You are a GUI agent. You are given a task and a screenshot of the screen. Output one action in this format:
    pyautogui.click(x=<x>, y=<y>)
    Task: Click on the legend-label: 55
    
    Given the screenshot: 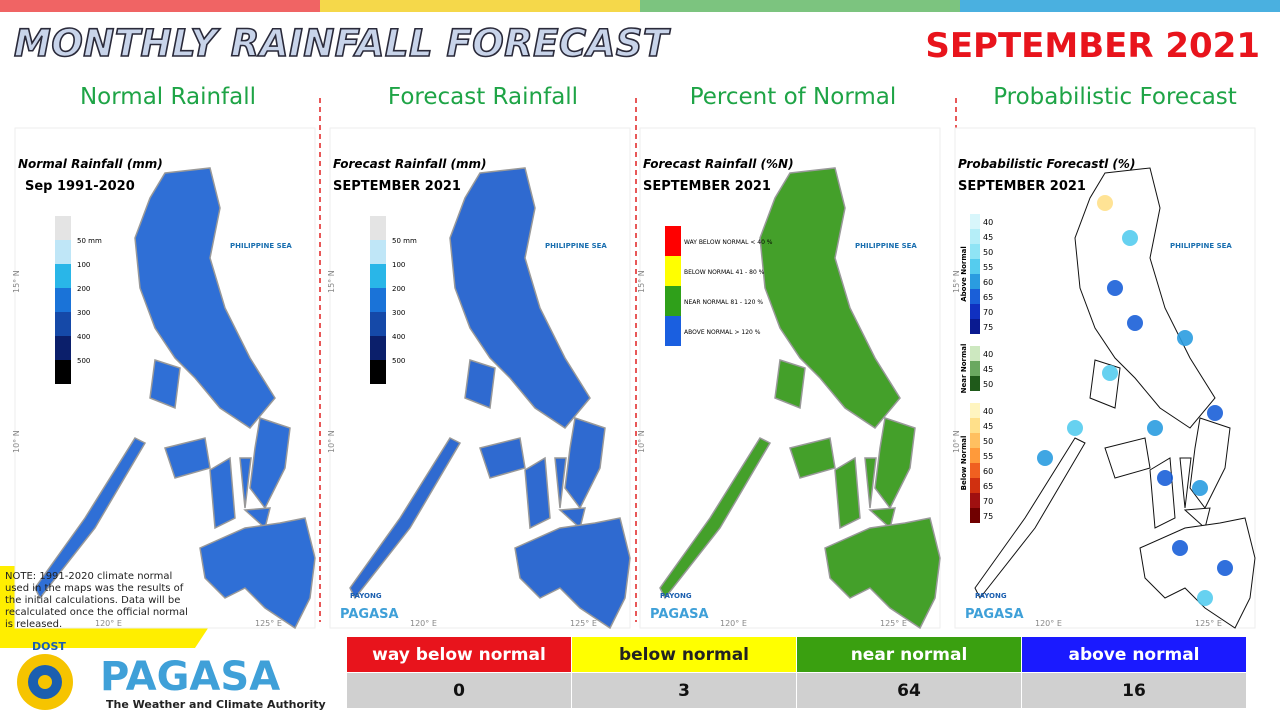 What is the action you would take?
    pyautogui.click(x=988, y=456)
    